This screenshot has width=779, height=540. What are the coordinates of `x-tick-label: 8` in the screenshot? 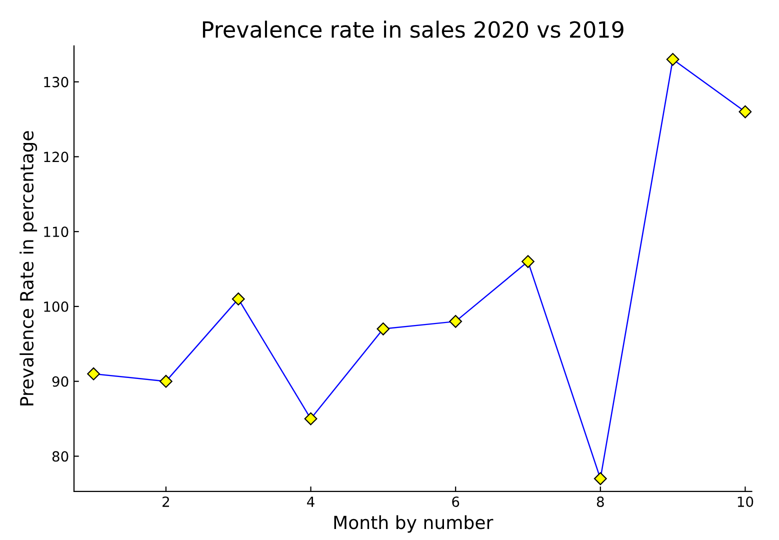 It's located at (600, 502).